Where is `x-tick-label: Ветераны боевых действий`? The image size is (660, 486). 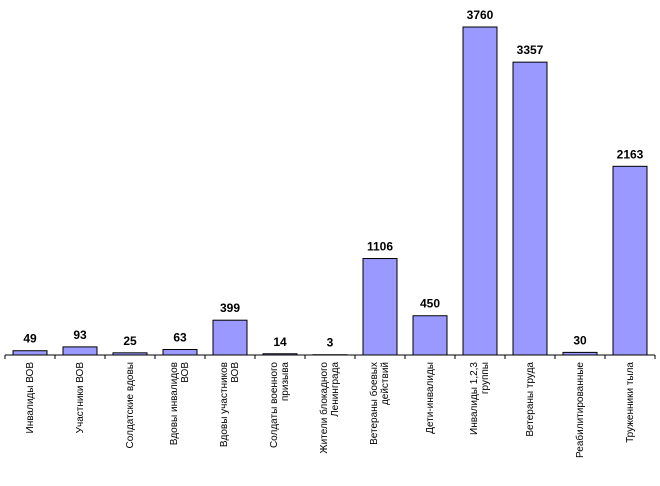
x-tick-label: Ветераны боевых действий is located at coordinates (380, 403).